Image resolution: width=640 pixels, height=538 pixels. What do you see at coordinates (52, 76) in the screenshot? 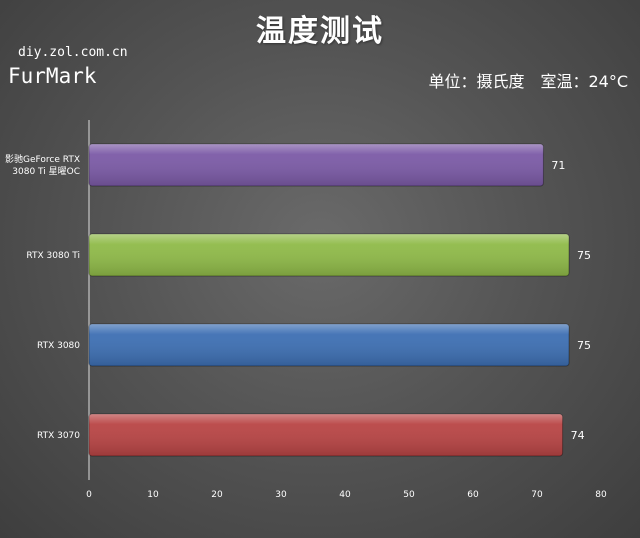
I see `benchmark-name: FurMark` at bounding box center [52, 76].